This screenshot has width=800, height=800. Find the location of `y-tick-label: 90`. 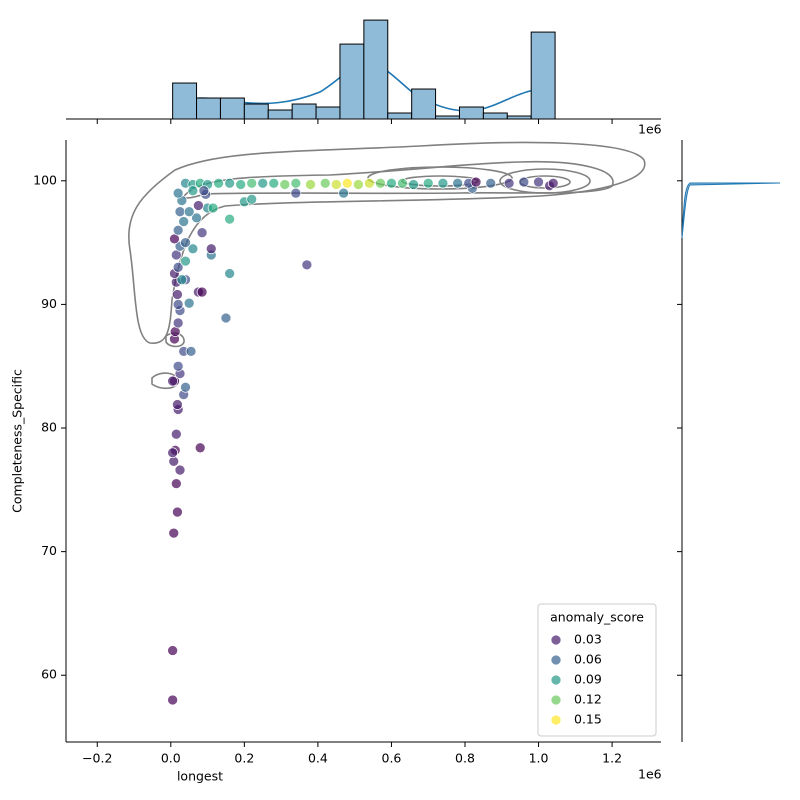

y-tick-label: 90 is located at coordinates (49, 303).